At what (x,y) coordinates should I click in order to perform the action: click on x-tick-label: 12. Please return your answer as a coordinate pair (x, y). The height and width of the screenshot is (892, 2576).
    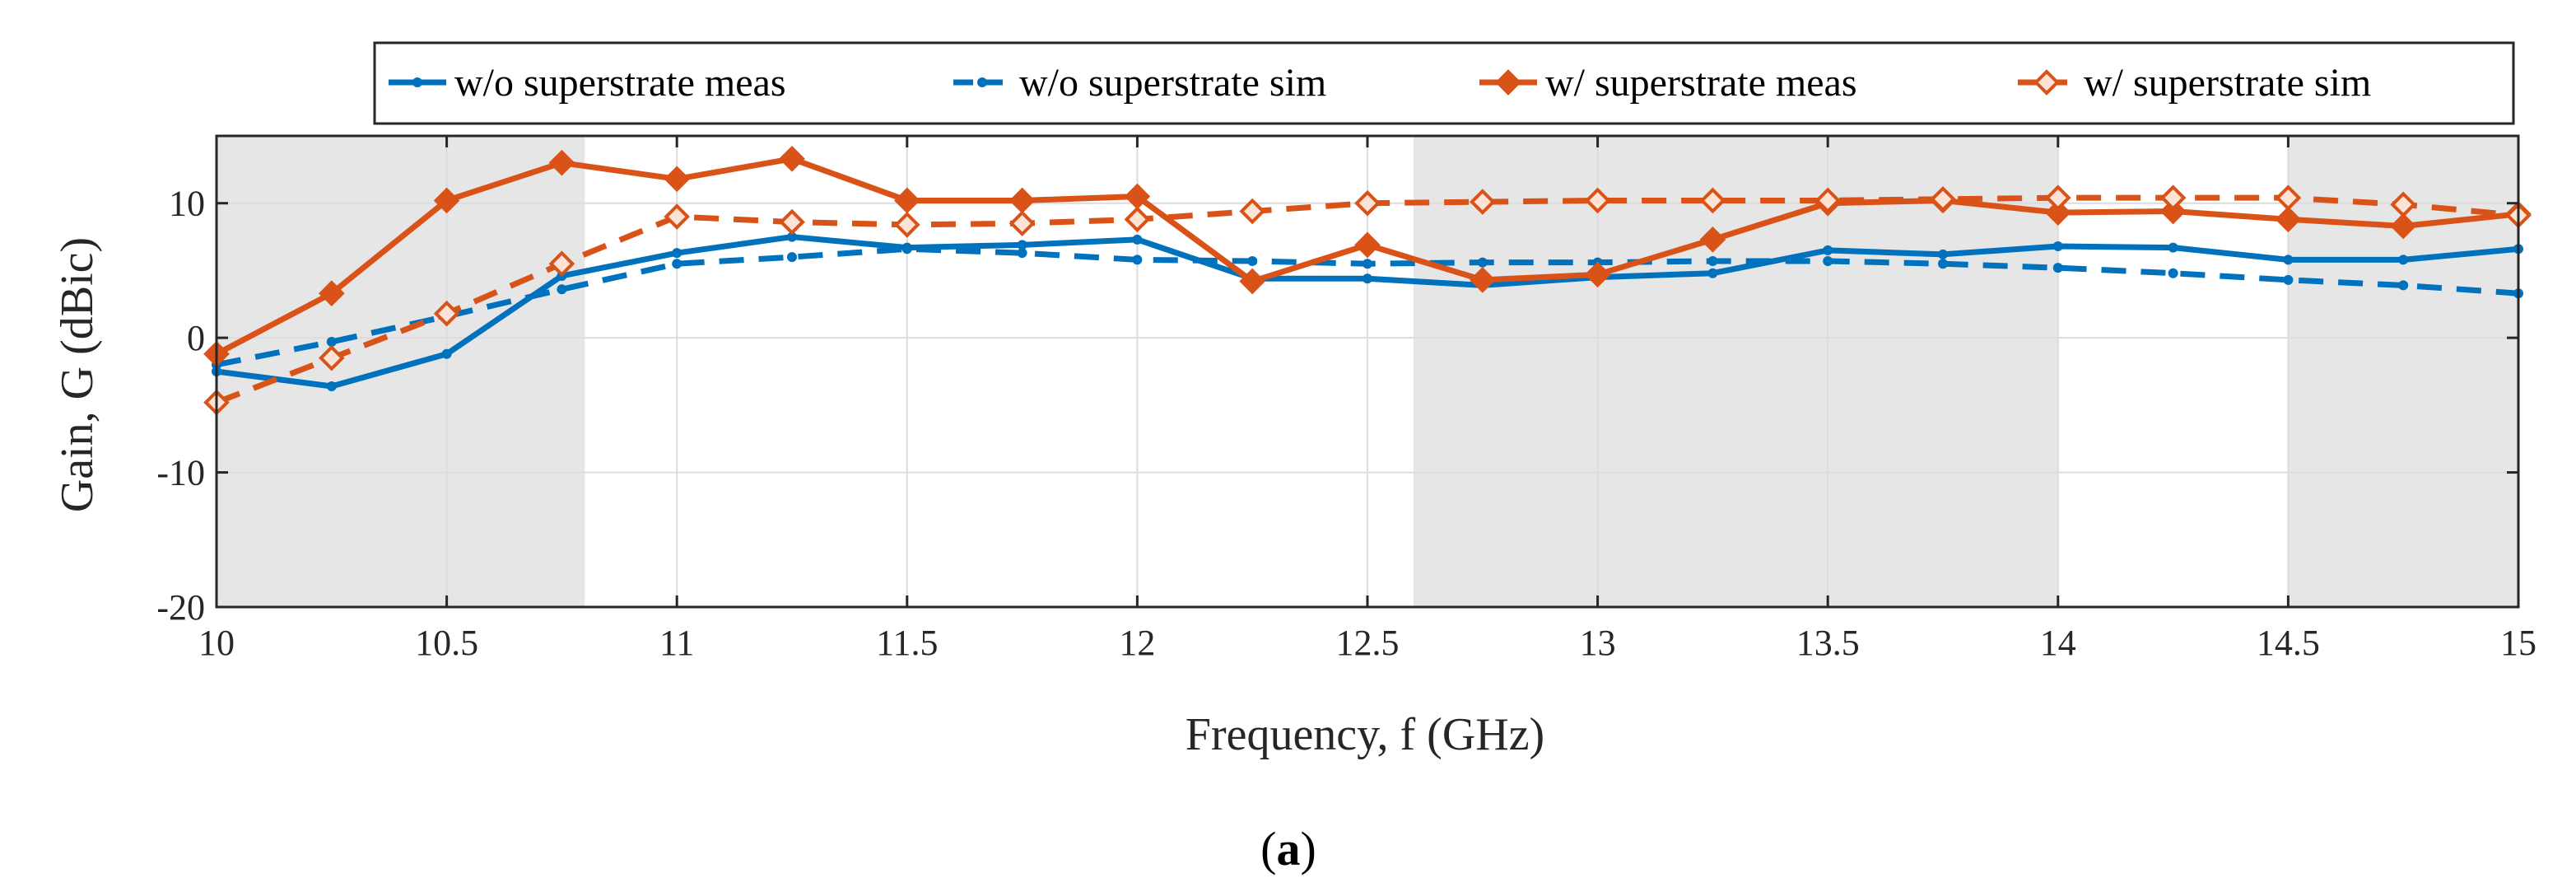
    Looking at the image, I should click on (1137, 643).